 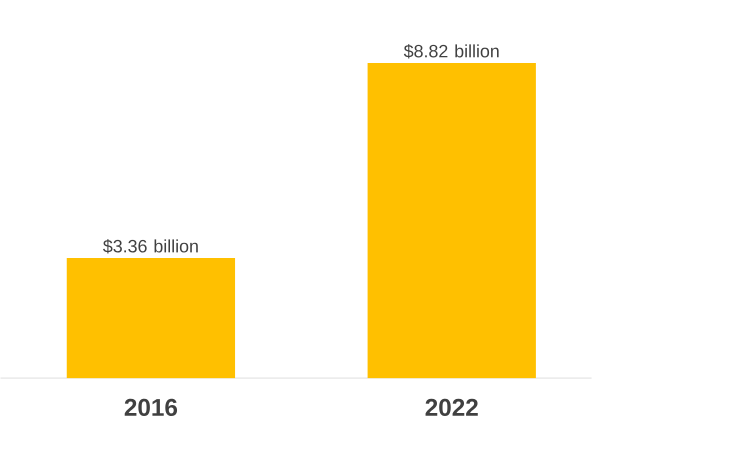 What do you see at coordinates (150, 246) in the screenshot?
I see `data-label: $3.36 billion` at bounding box center [150, 246].